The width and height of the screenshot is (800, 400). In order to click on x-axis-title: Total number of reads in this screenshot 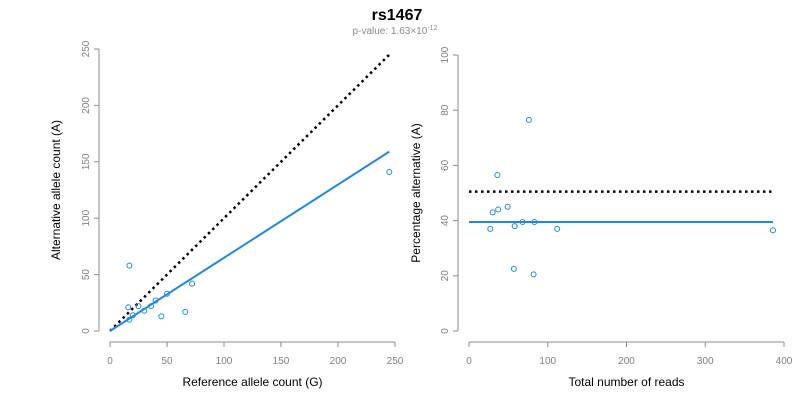, I will do `click(626, 382)`.